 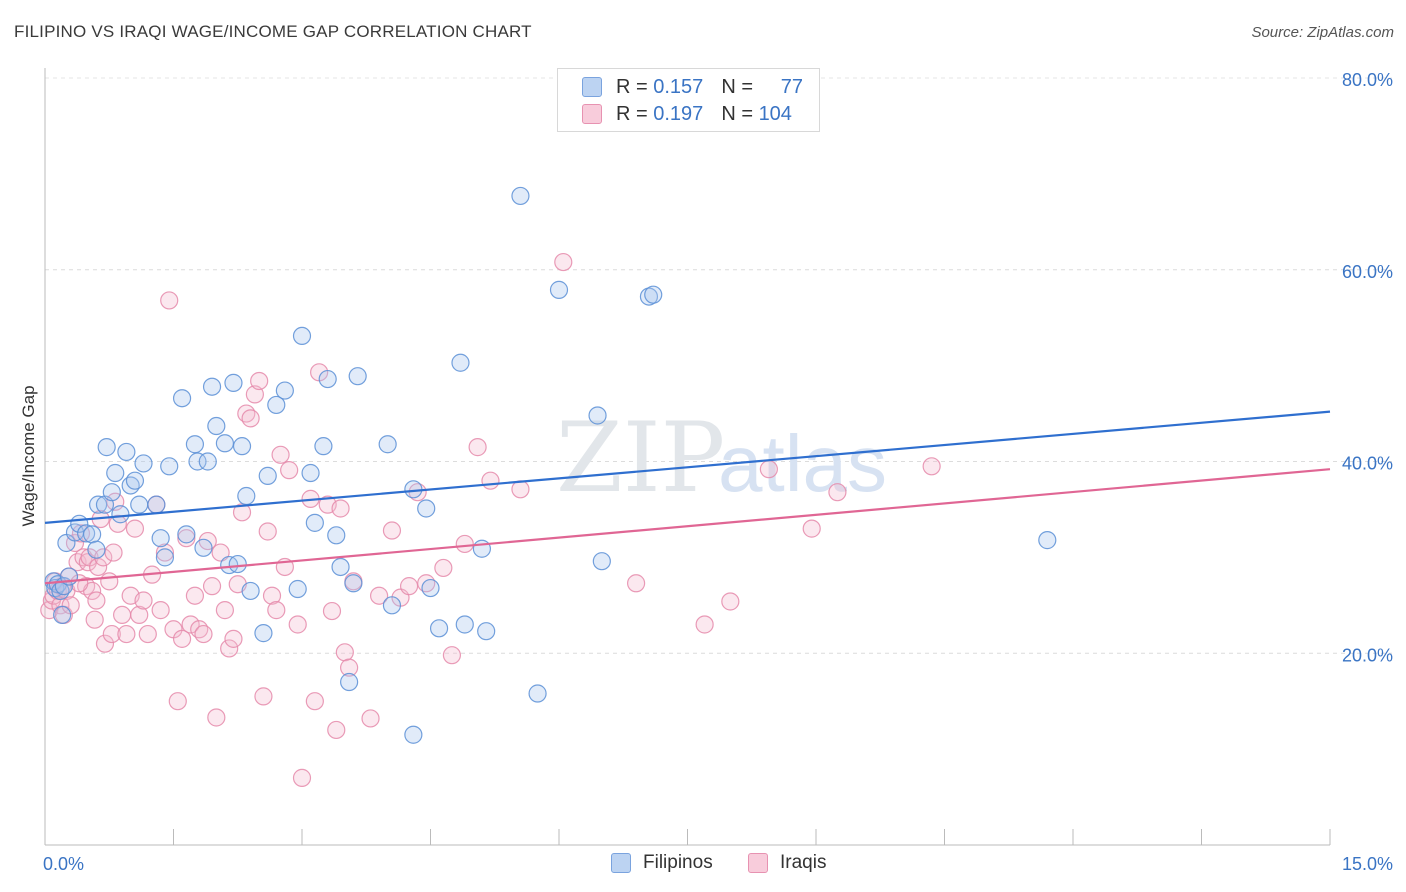 I want to click on n-value: 104, so click(x=775, y=113).